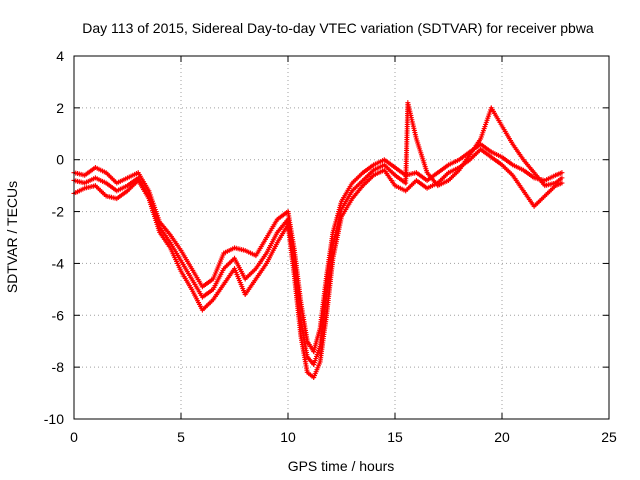 The image size is (640, 480). Describe the element at coordinates (502, 437) in the screenshot. I see `x-tick-label: 20` at that location.